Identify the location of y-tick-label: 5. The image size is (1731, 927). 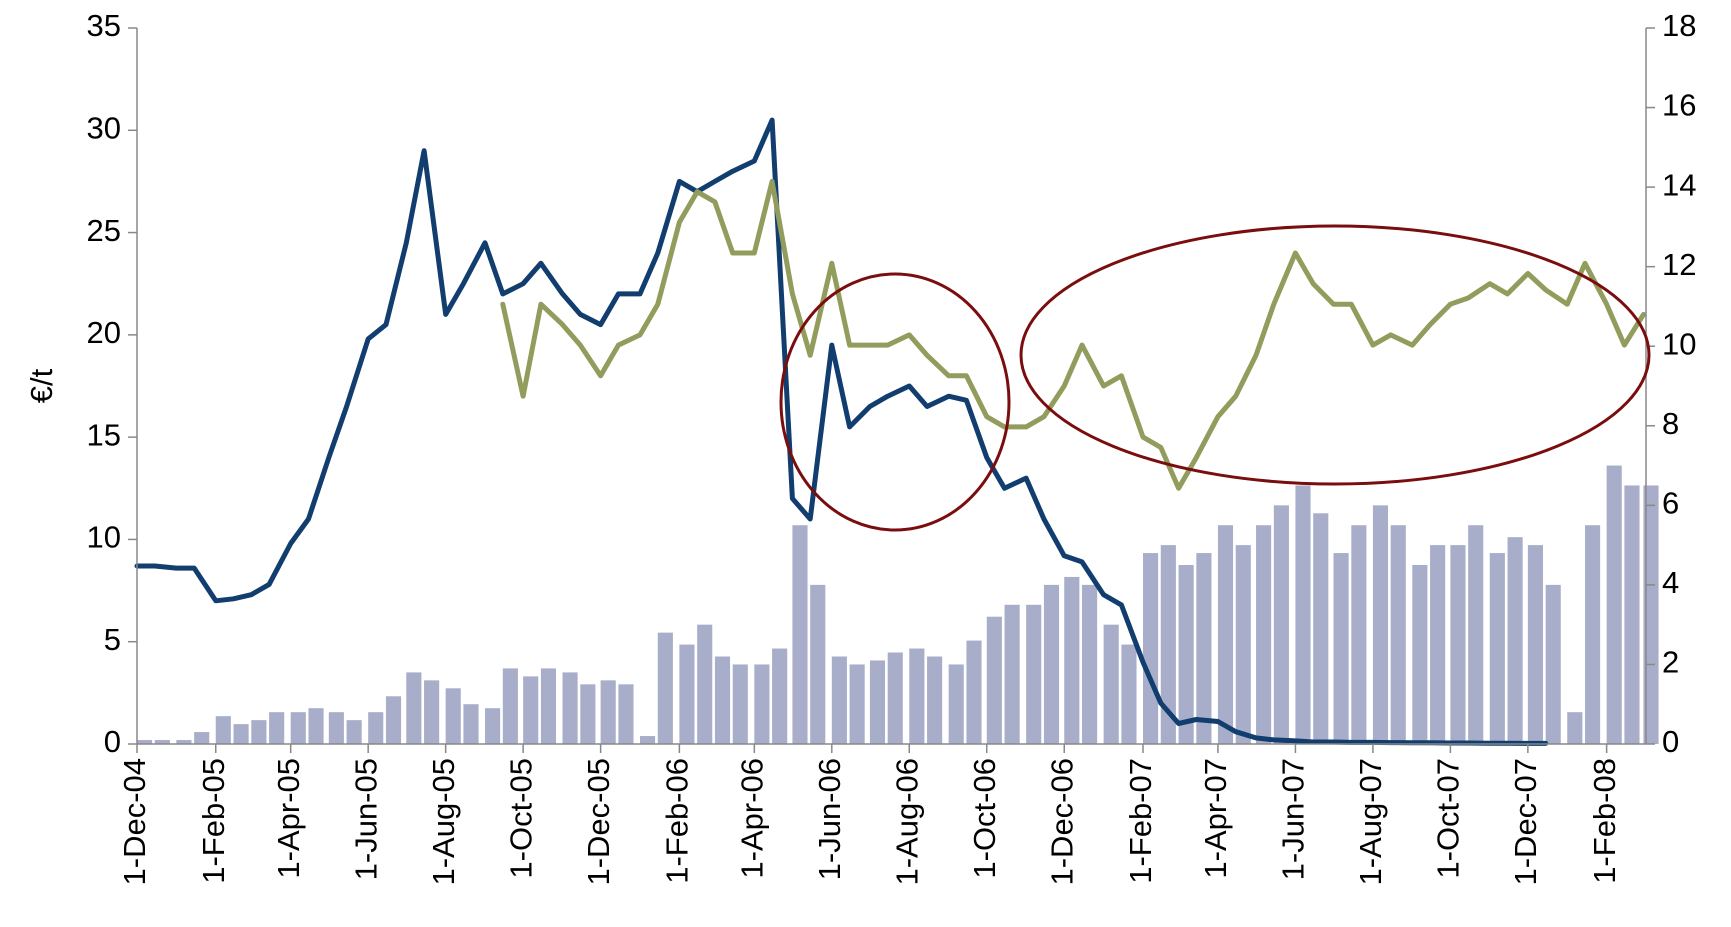
(112, 639).